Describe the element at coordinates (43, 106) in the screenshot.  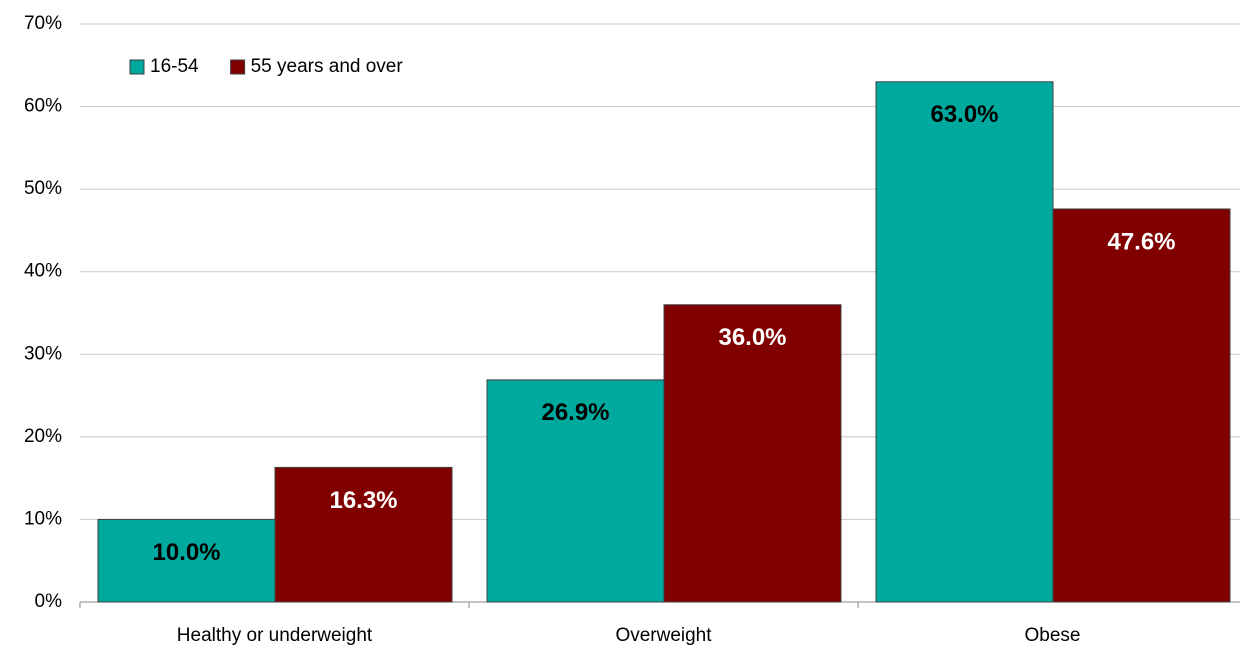
I see `y-tick-label: 60%` at that location.